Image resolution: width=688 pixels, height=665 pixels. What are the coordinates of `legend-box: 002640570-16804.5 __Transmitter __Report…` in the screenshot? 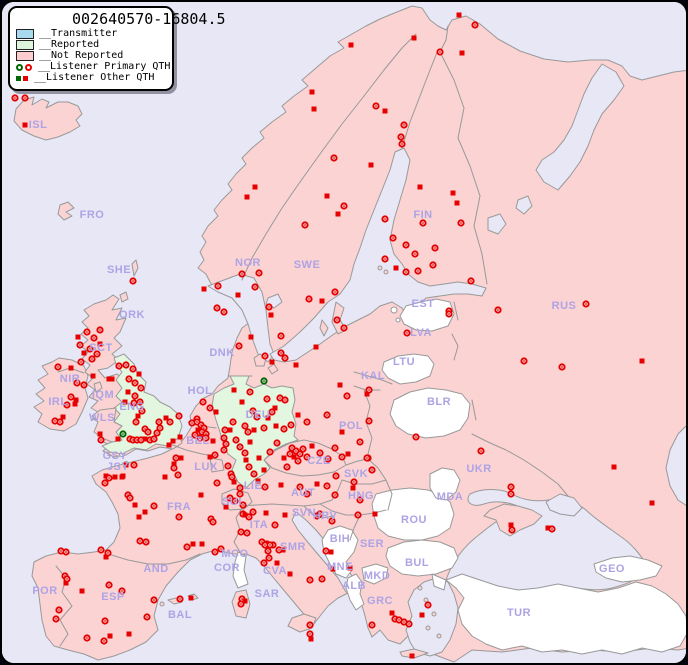 It's located at (117, 48).